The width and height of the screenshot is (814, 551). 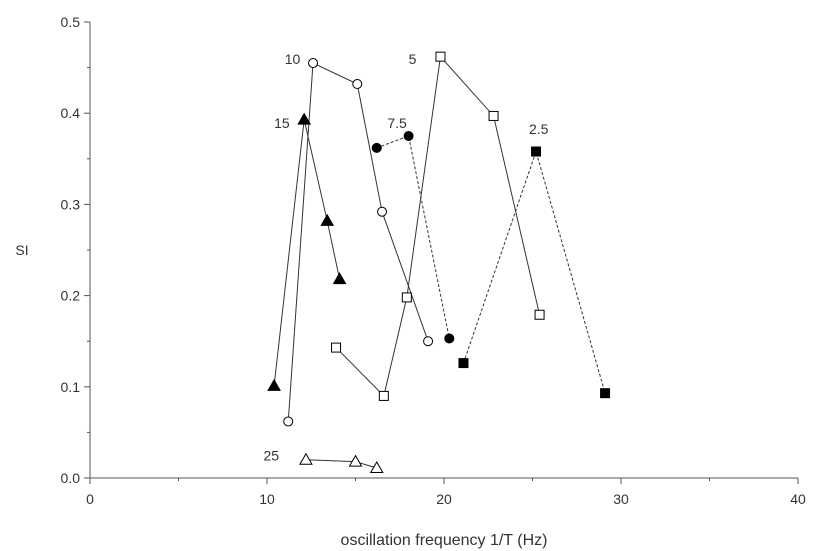 What do you see at coordinates (267, 499) in the screenshot?
I see `x-tick-label: 10` at bounding box center [267, 499].